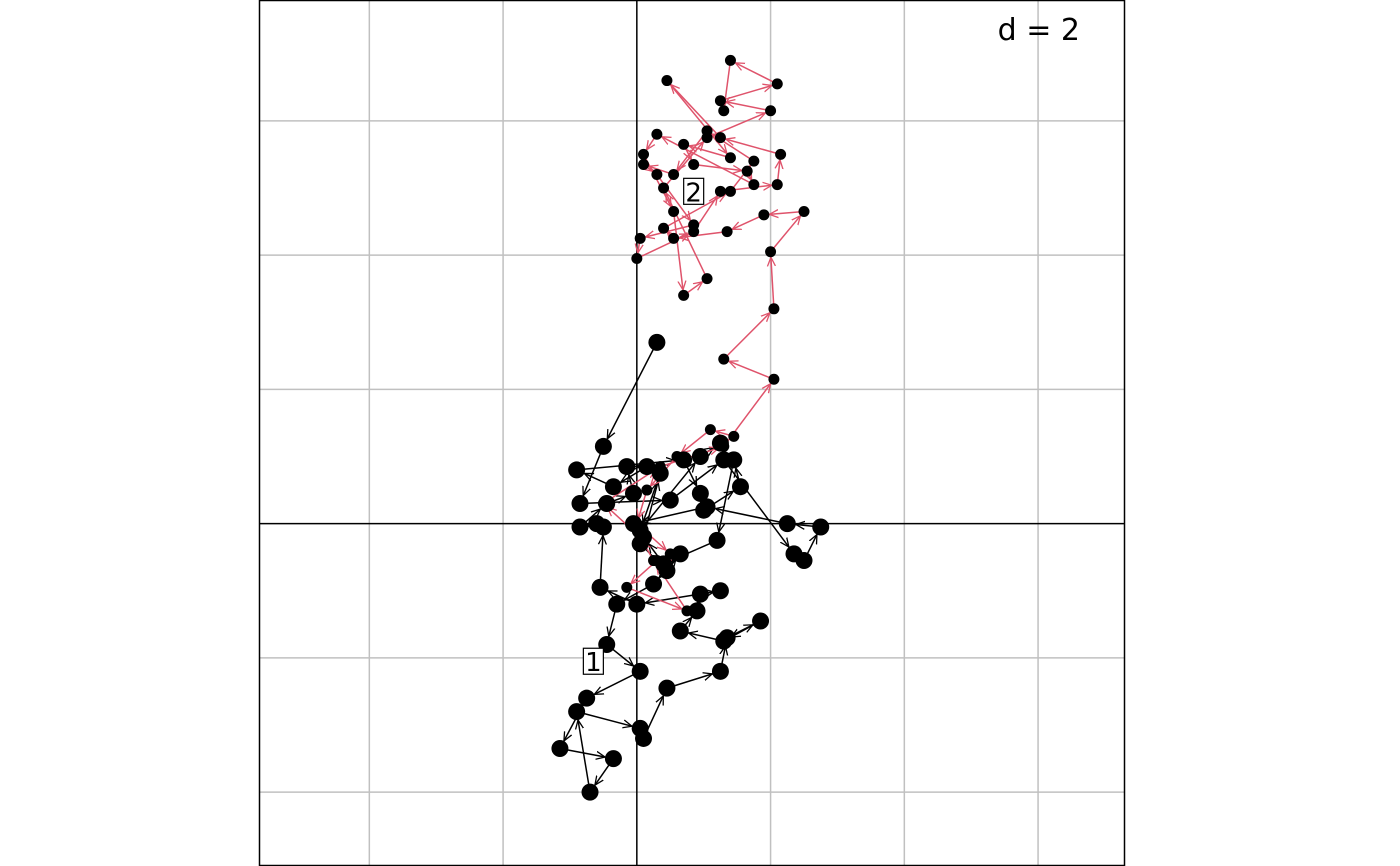 This screenshot has width=1400, height=866. I want to click on group-label: 2, so click(693, 193).